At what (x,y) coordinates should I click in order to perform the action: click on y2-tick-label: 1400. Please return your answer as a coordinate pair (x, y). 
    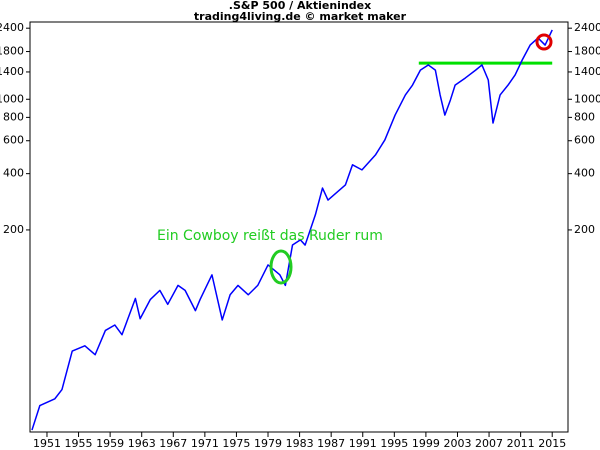
    Looking at the image, I should click on (587, 71).